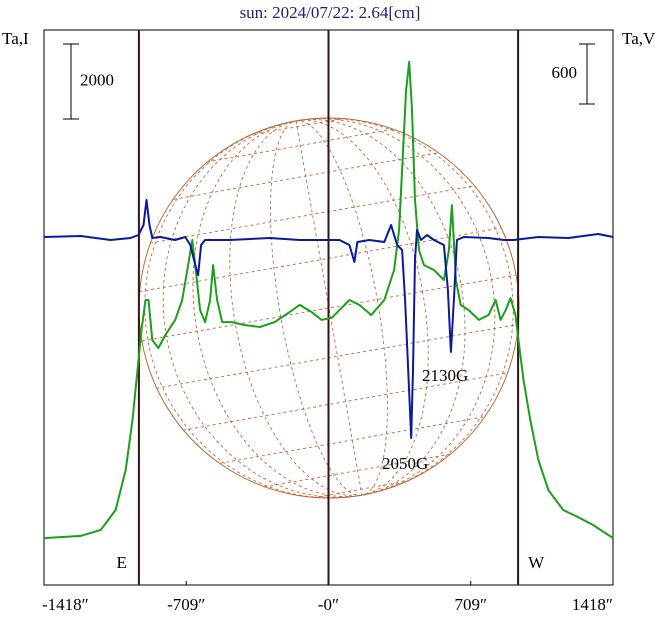 This screenshot has width=661, height=617. Describe the element at coordinates (639, 38) in the screenshot. I see `y2-axis-label: Ta,V` at that location.